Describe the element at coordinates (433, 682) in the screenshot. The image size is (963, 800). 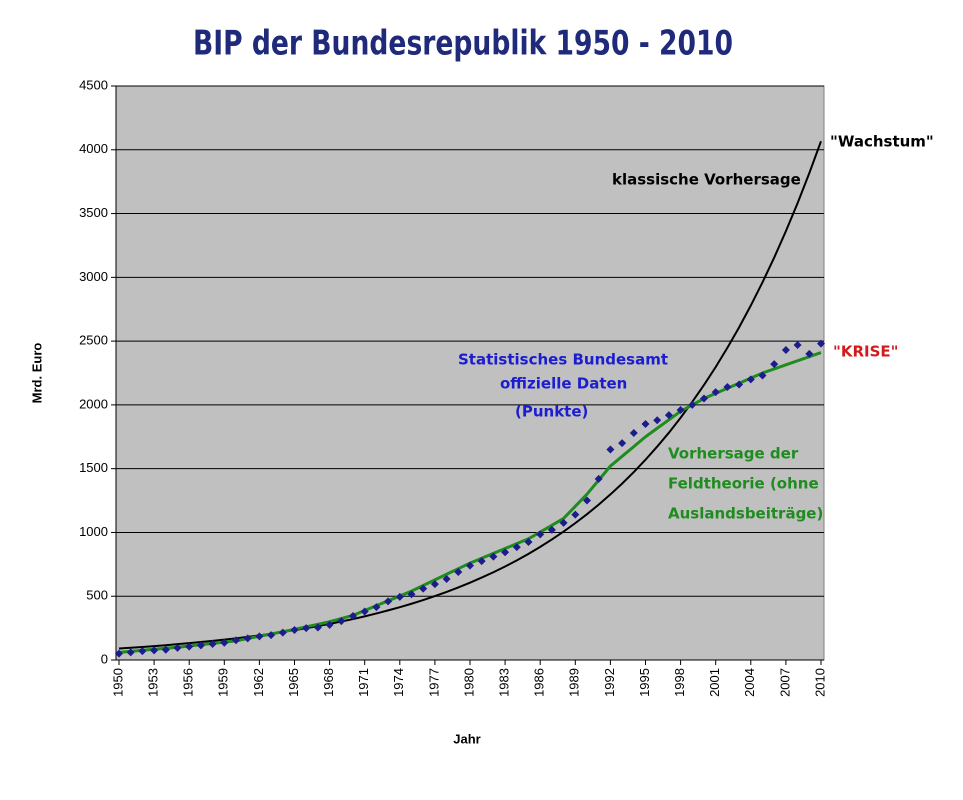
I see `x-tick-label: 1977` at that location.